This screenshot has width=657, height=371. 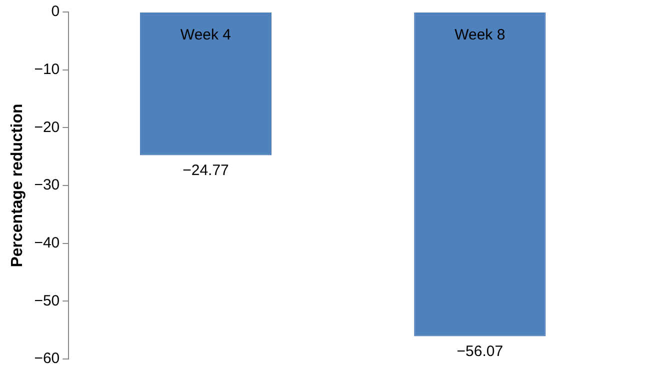 What do you see at coordinates (480, 35) in the screenshot?
I see `x-tick-label: Week 8` at bounding box center [480, 35].